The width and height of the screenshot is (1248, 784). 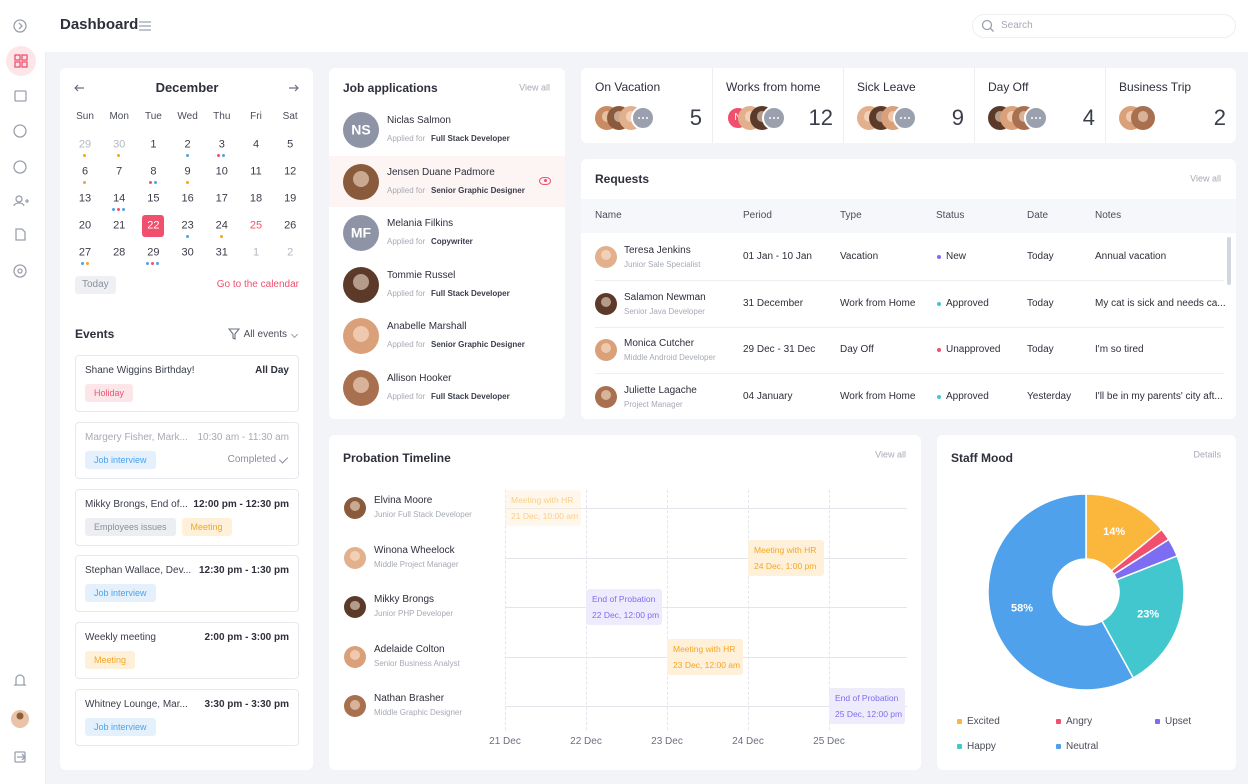 What do you see at coordinates (246, 638) in the screenshot?
I see `event-time: 2:00 pm - 3:00 pm` at bounding box center [246, 638].